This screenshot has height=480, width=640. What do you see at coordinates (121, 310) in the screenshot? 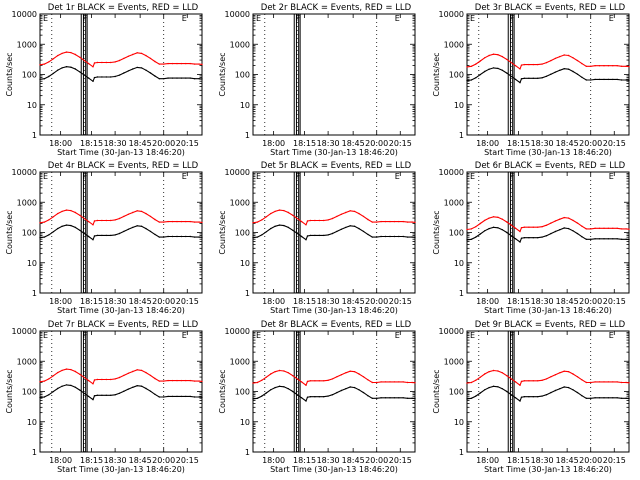
I see `x-axis-label: Start Time (30-Jan-13 18:46:20)` at bounding box center [121, 310].